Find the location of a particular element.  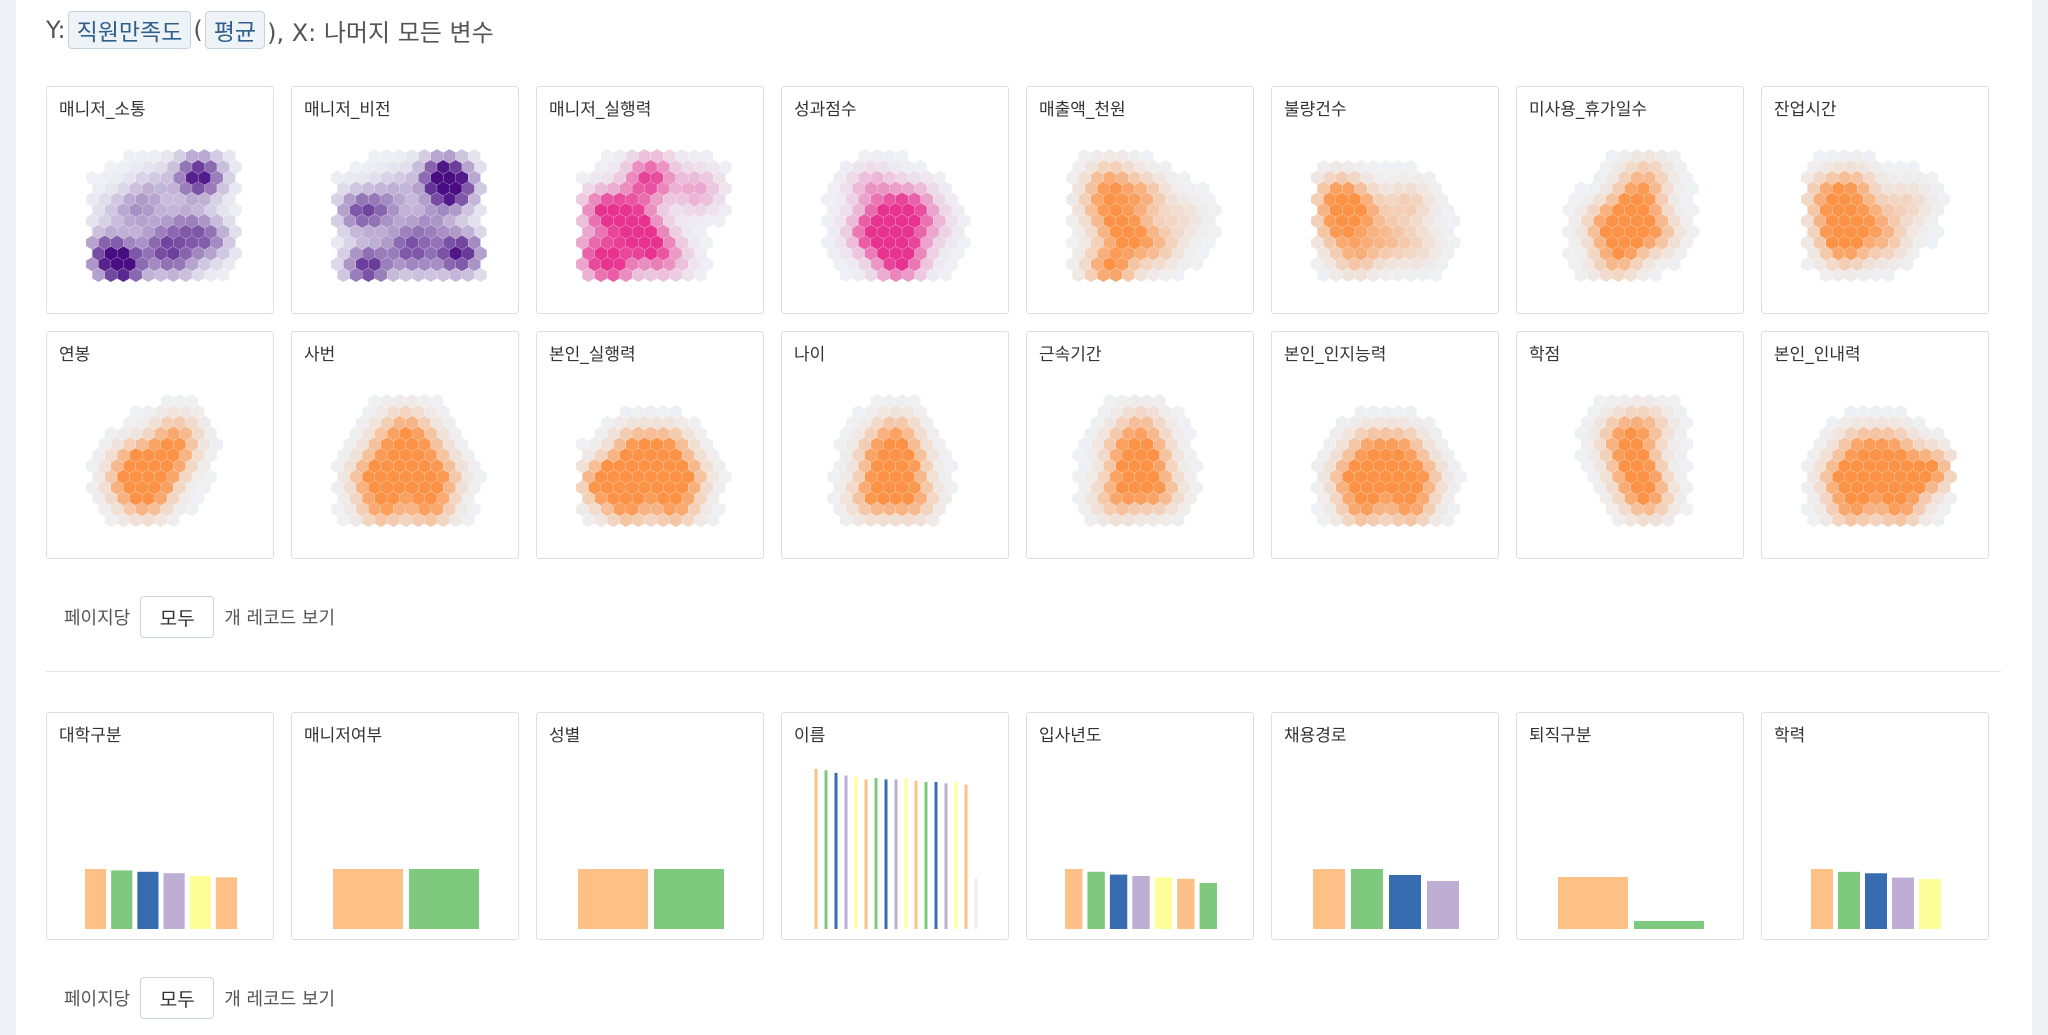

hexbin-chart-card: 매니저_비전 is located at coordinates (405, 200).